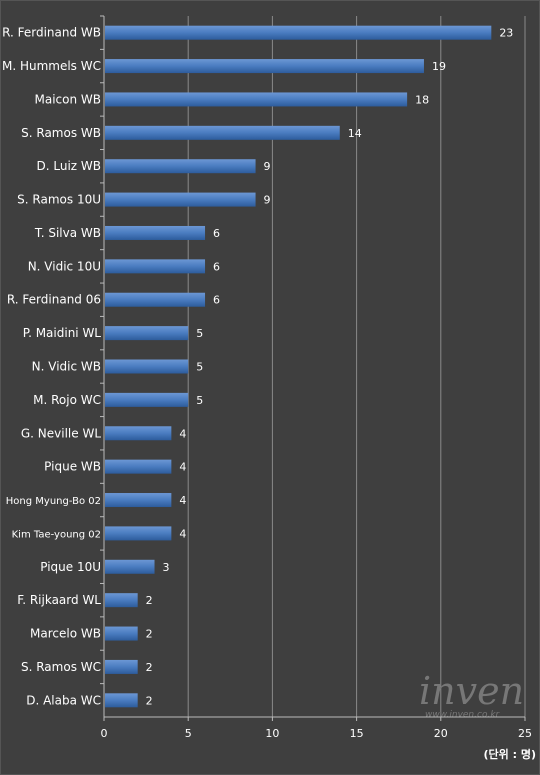 The height and width of the screenshot is (775, 540). I want to click on category-label: D. Luiz WB, so click(69, 166).